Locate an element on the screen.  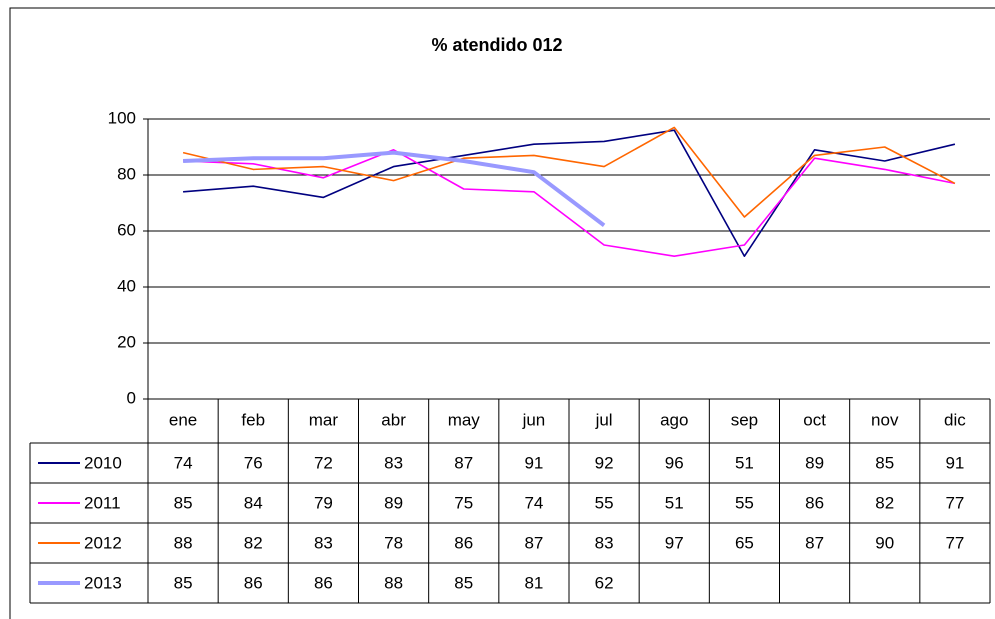
table-cell: 96 is located at coordinates (674, 462).